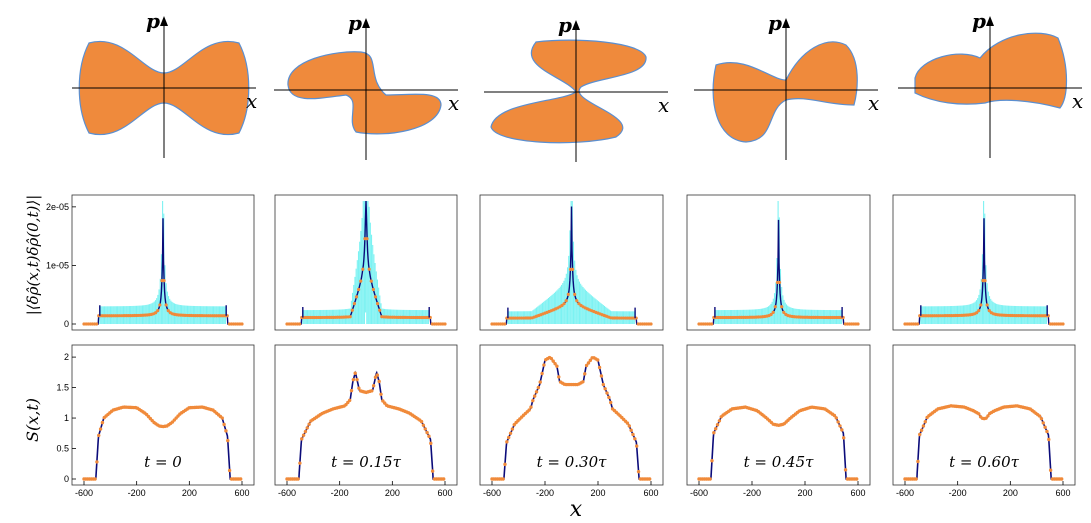  Describe the element at coordinates (991, 70) in the screenshot. I see `droplet-shape` at that location.